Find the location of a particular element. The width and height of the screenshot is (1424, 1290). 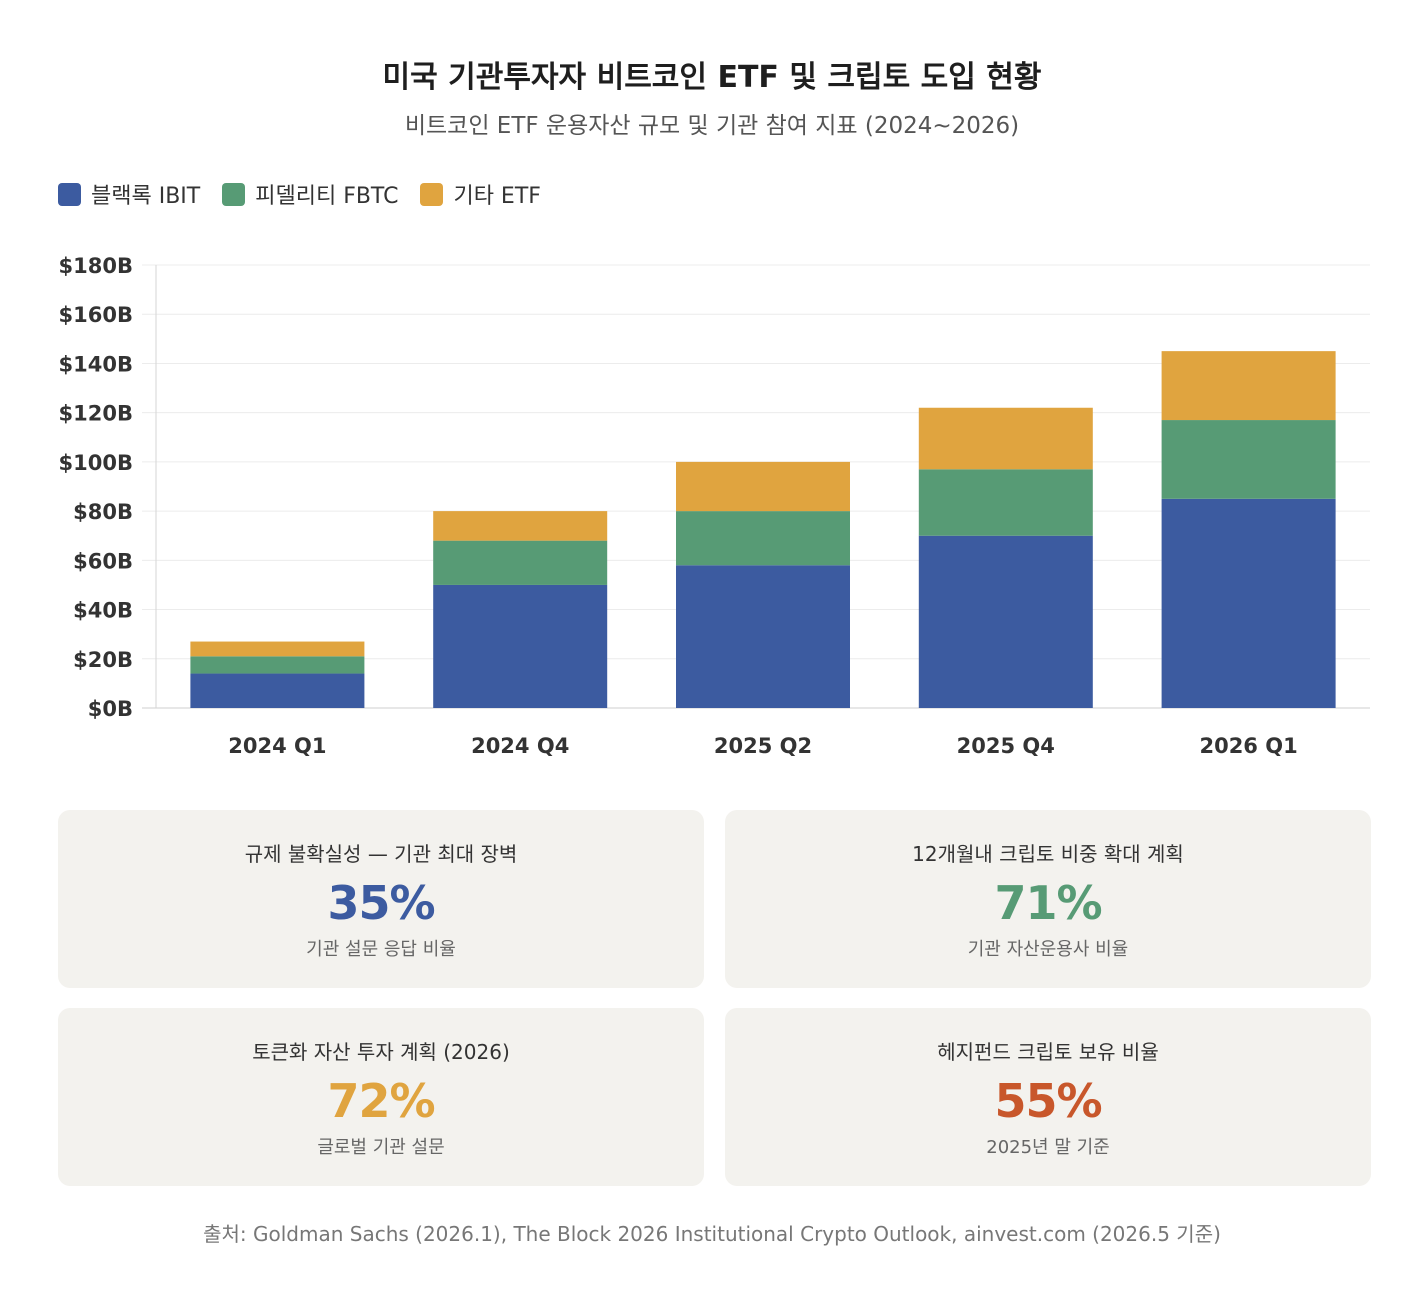

page-subtitle: 비트코인 ETF 운용자산 규모 및 기관 참여 지표 (2024~2026) is located at coordinates (712, 126).